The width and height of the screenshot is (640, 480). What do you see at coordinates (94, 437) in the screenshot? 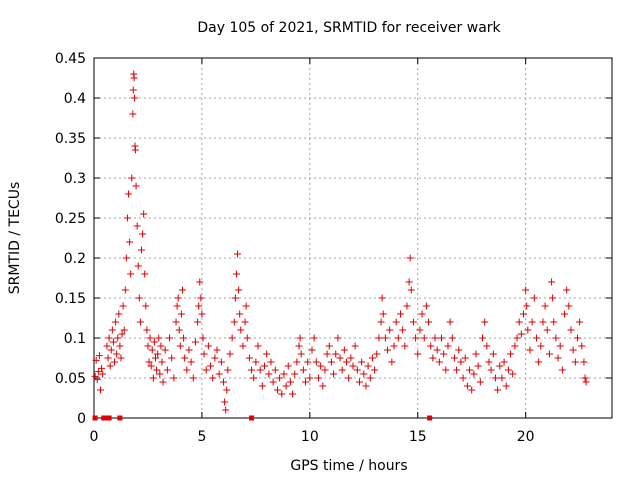
I see `x-tick-label: 0` at bounding box center [94, 437].